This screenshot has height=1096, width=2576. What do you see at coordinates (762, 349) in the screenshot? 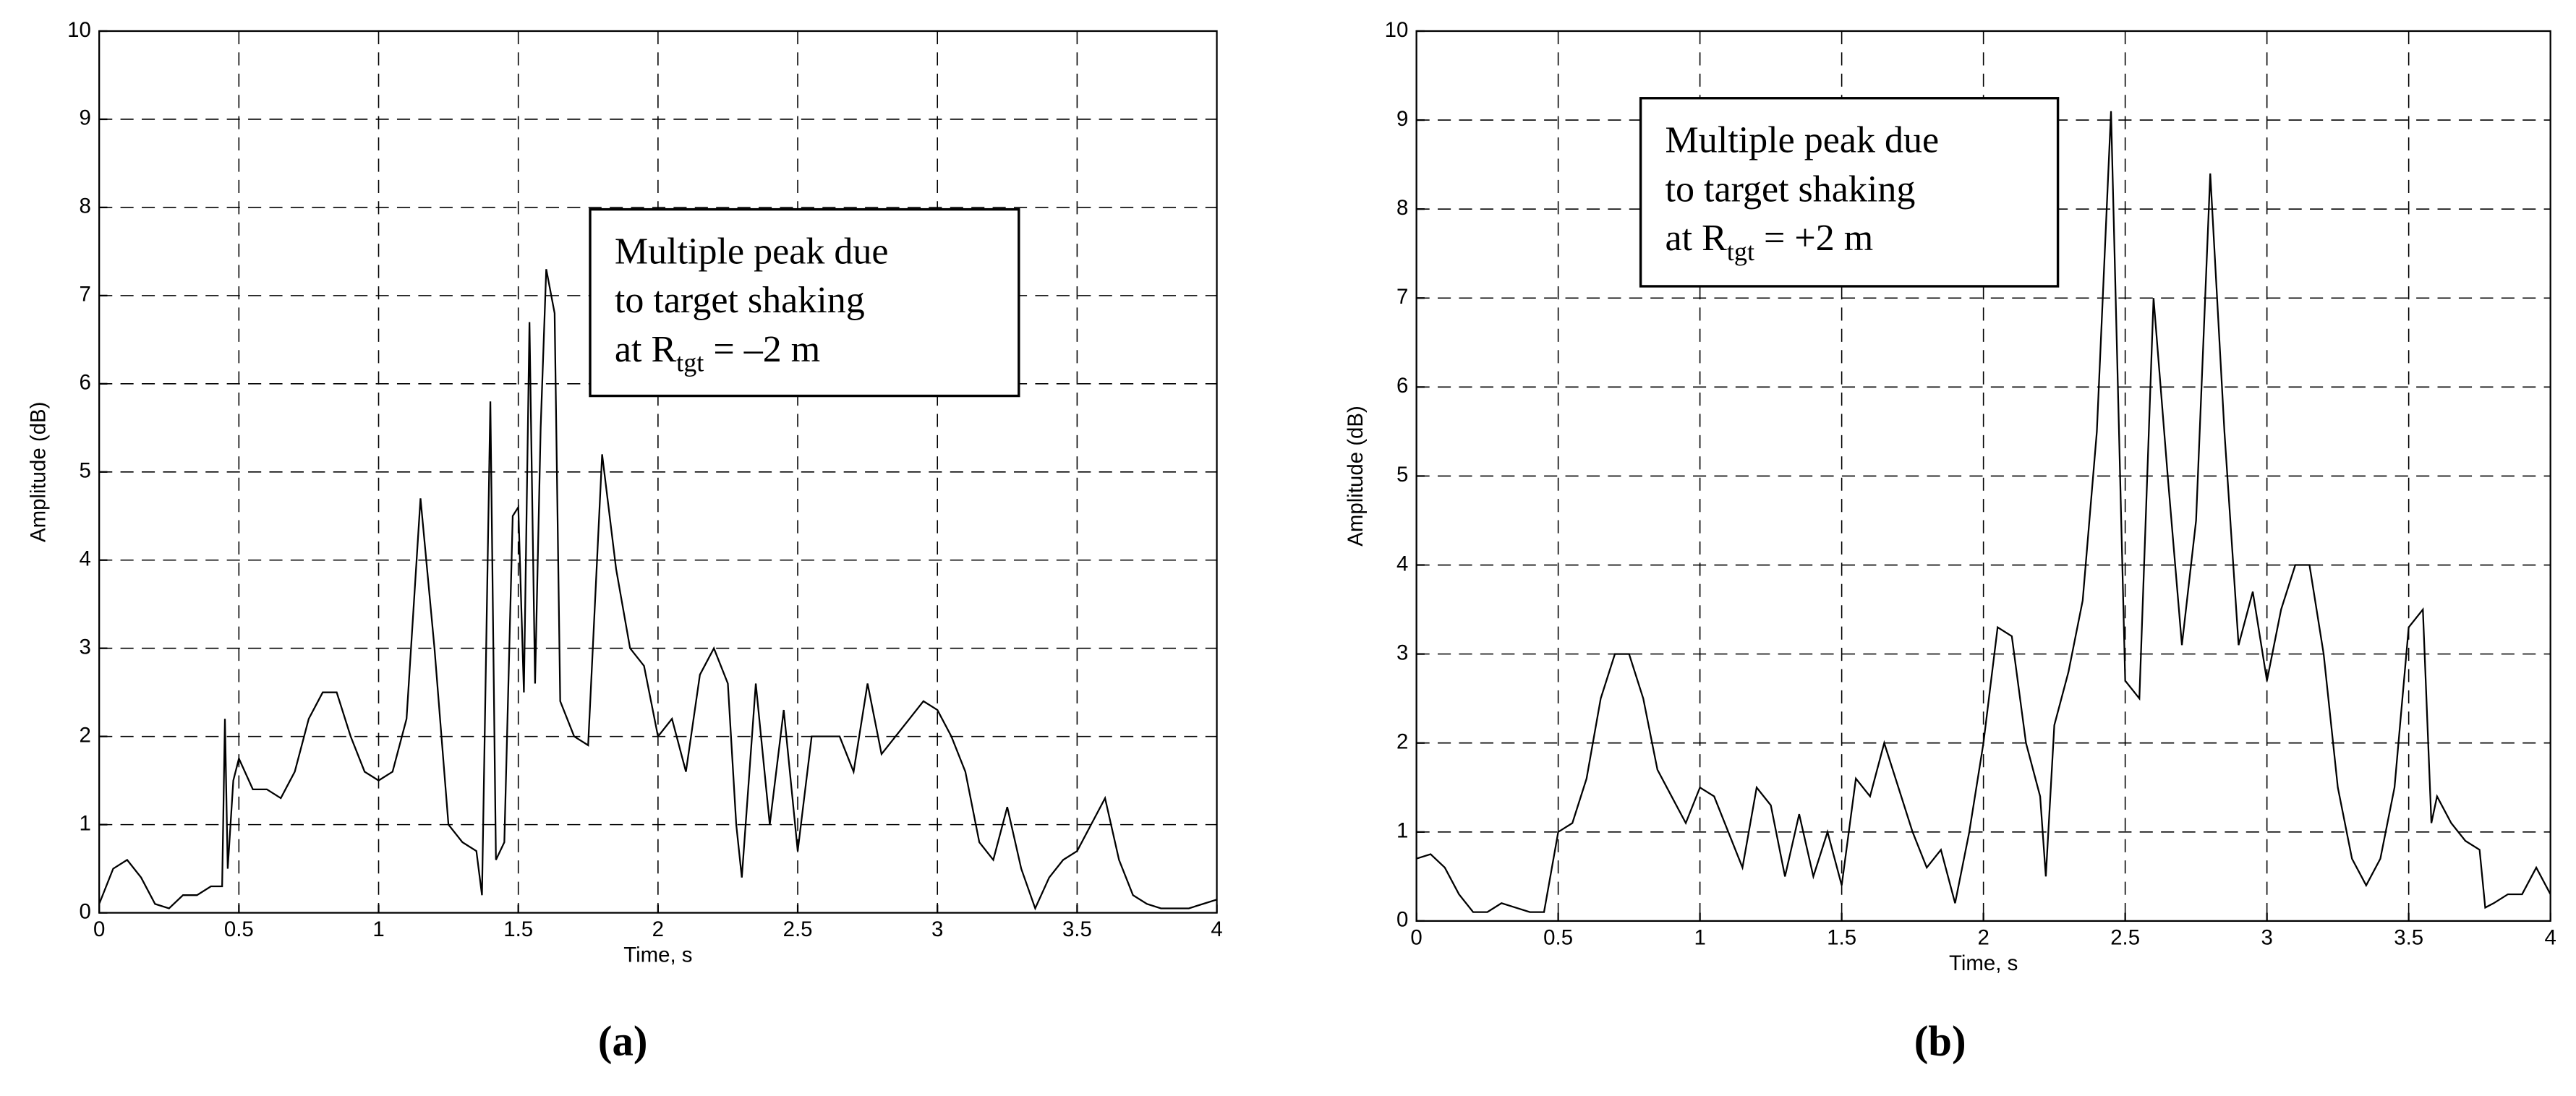
I see `annotation-suffix: = –2 m` at bounding box center [762, 349].